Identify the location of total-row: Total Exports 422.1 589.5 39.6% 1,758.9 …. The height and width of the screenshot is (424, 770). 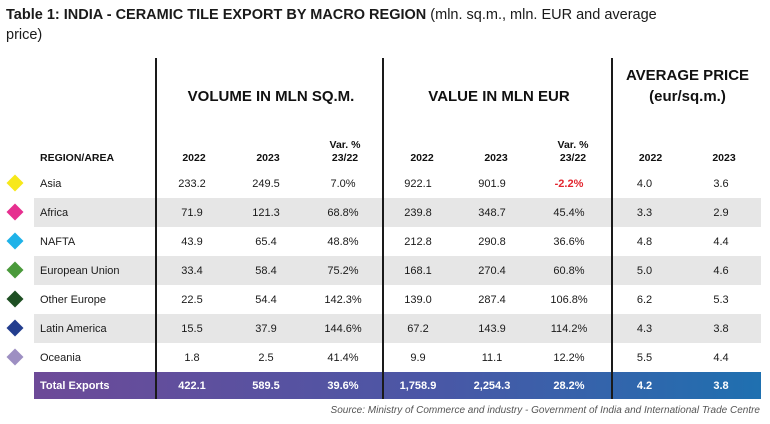
(397, 385).